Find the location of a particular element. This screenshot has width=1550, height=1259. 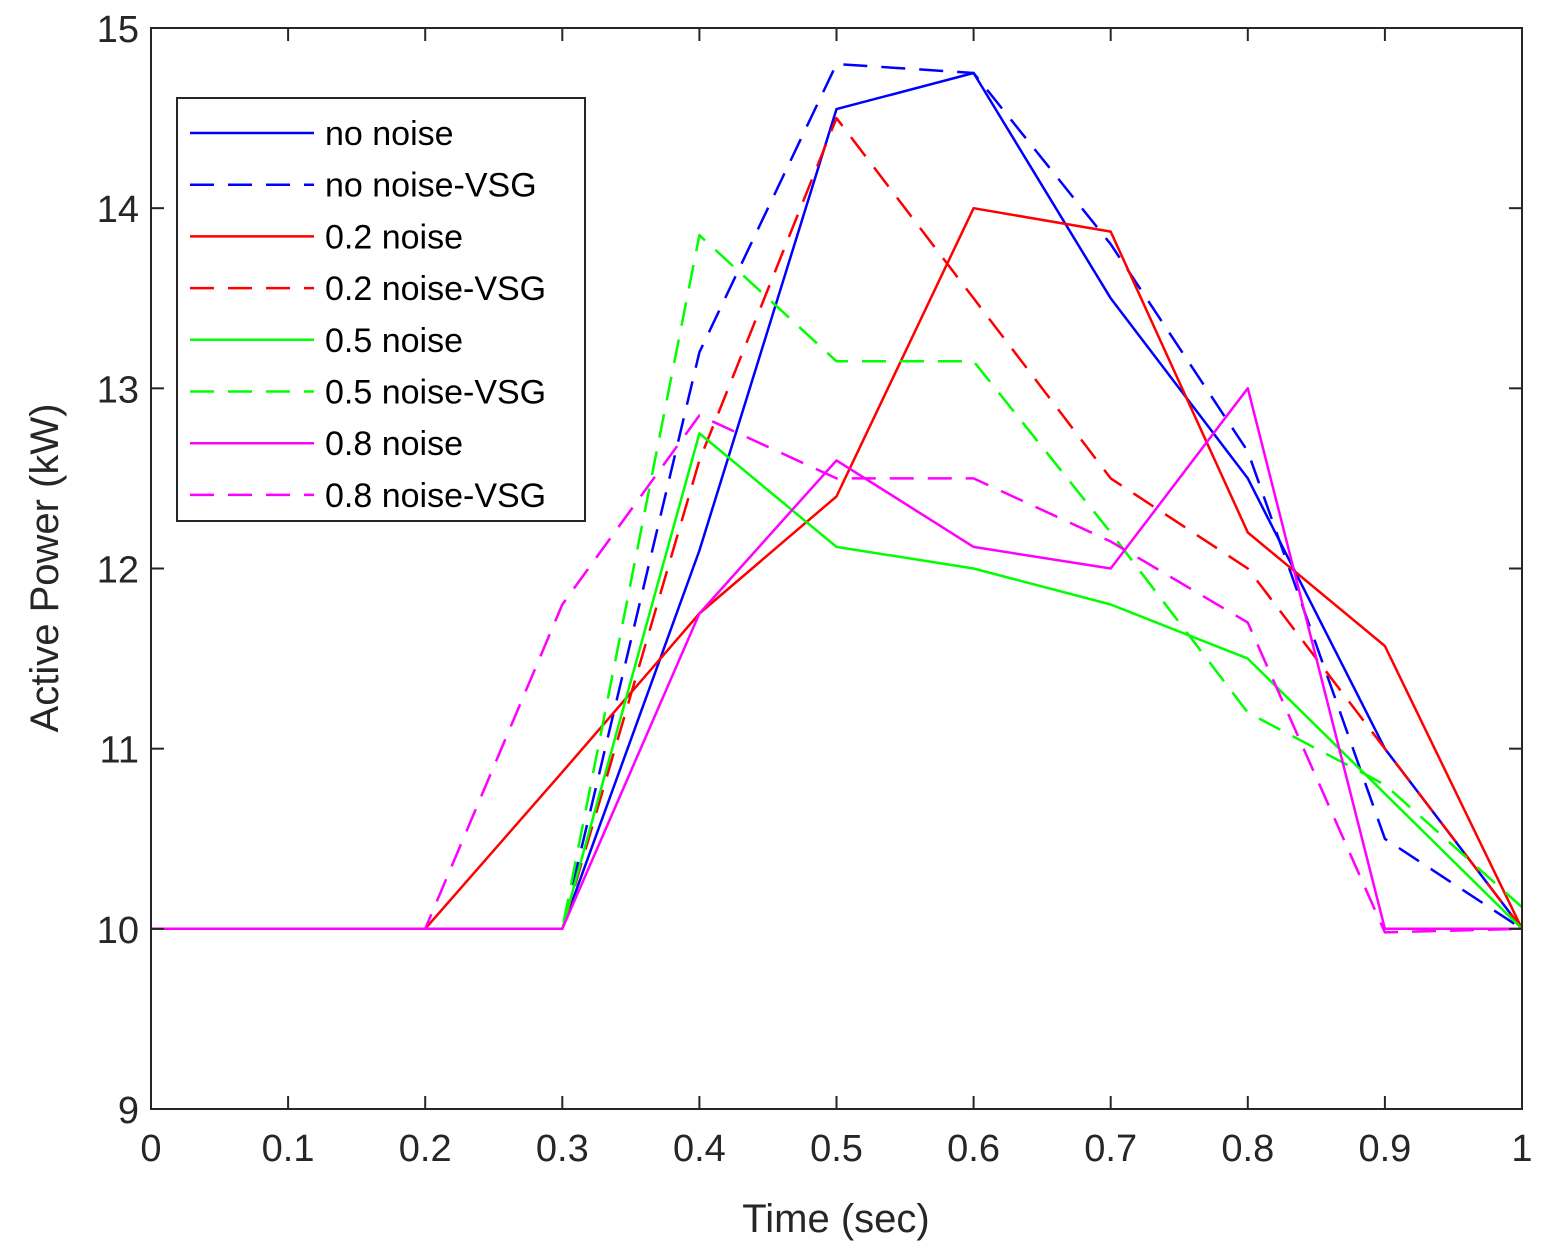

y-tick-label: 13 is located at coordinates (118, 390).